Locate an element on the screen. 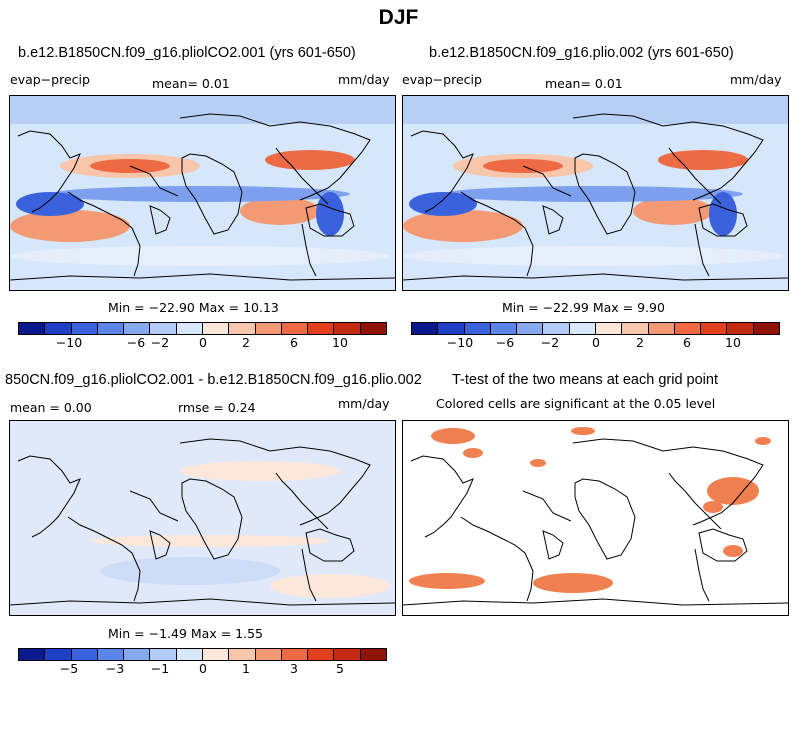 This screenshot has width=797, height=733. panel1-map is located at coordinates (202, 193).